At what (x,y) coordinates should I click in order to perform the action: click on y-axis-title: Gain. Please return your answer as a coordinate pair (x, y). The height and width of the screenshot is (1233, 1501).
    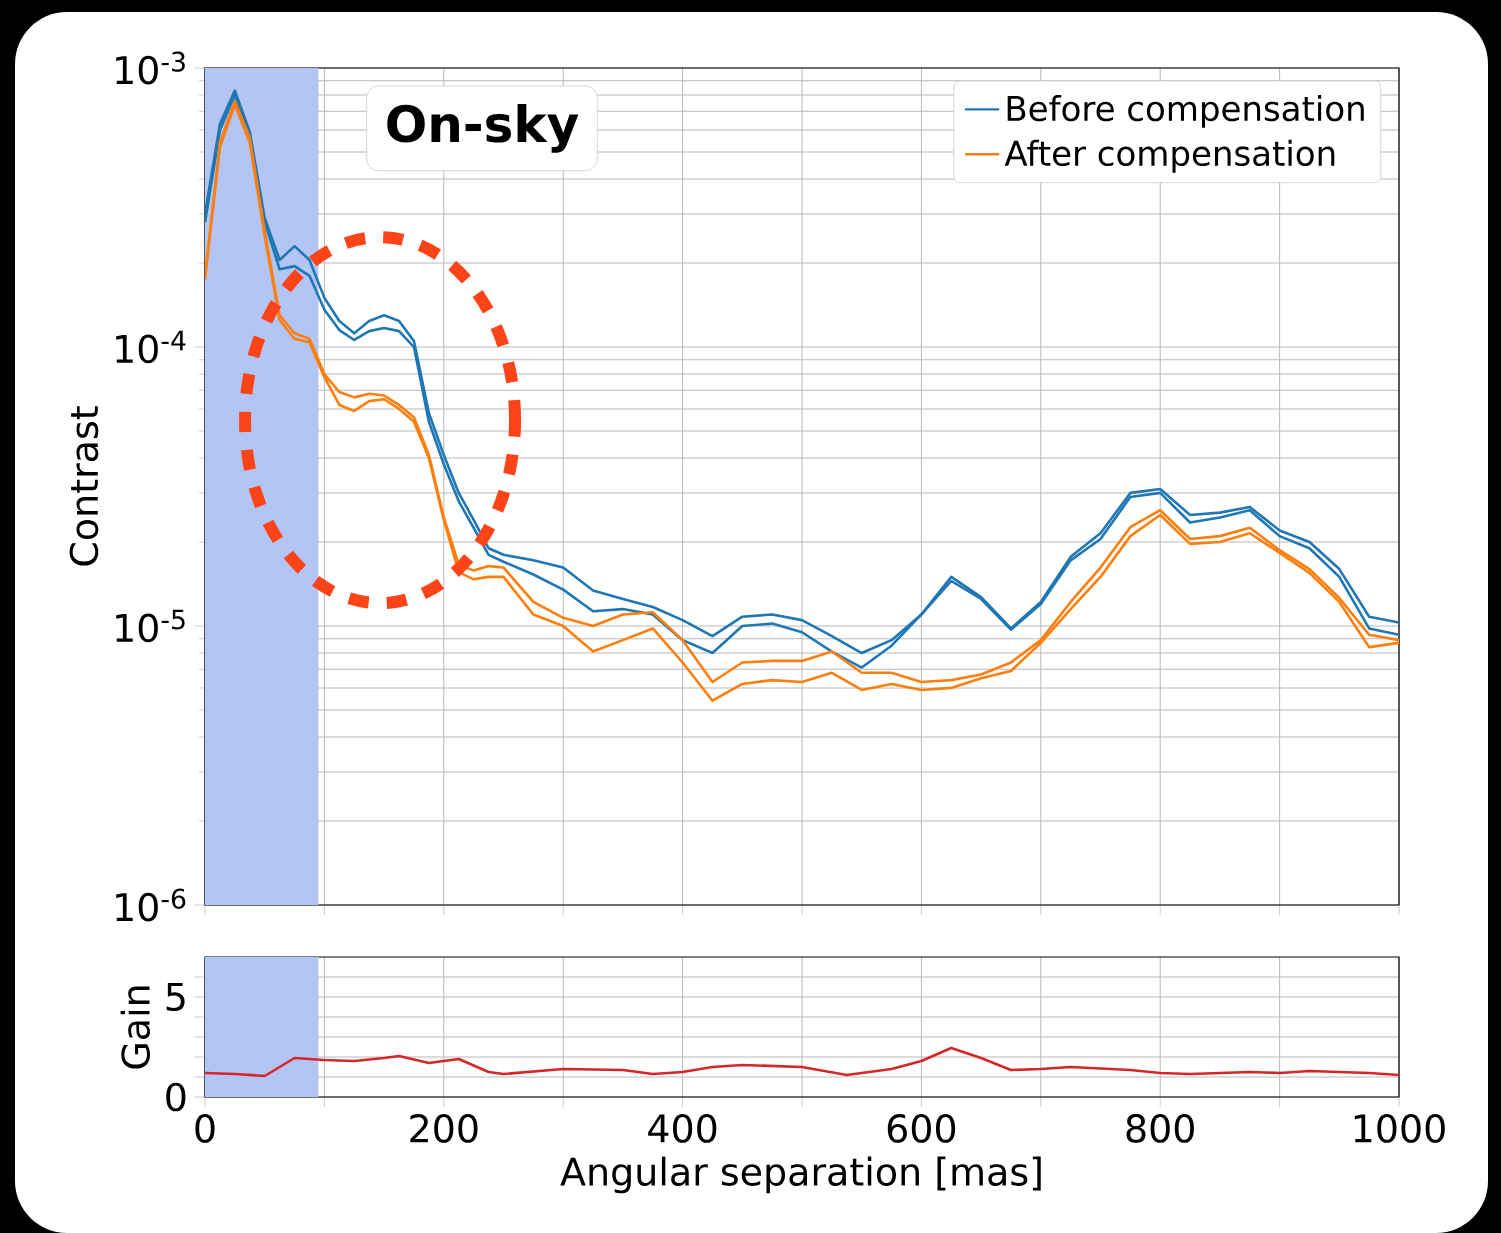
    Looking at the image, I should click on (135, 1027).